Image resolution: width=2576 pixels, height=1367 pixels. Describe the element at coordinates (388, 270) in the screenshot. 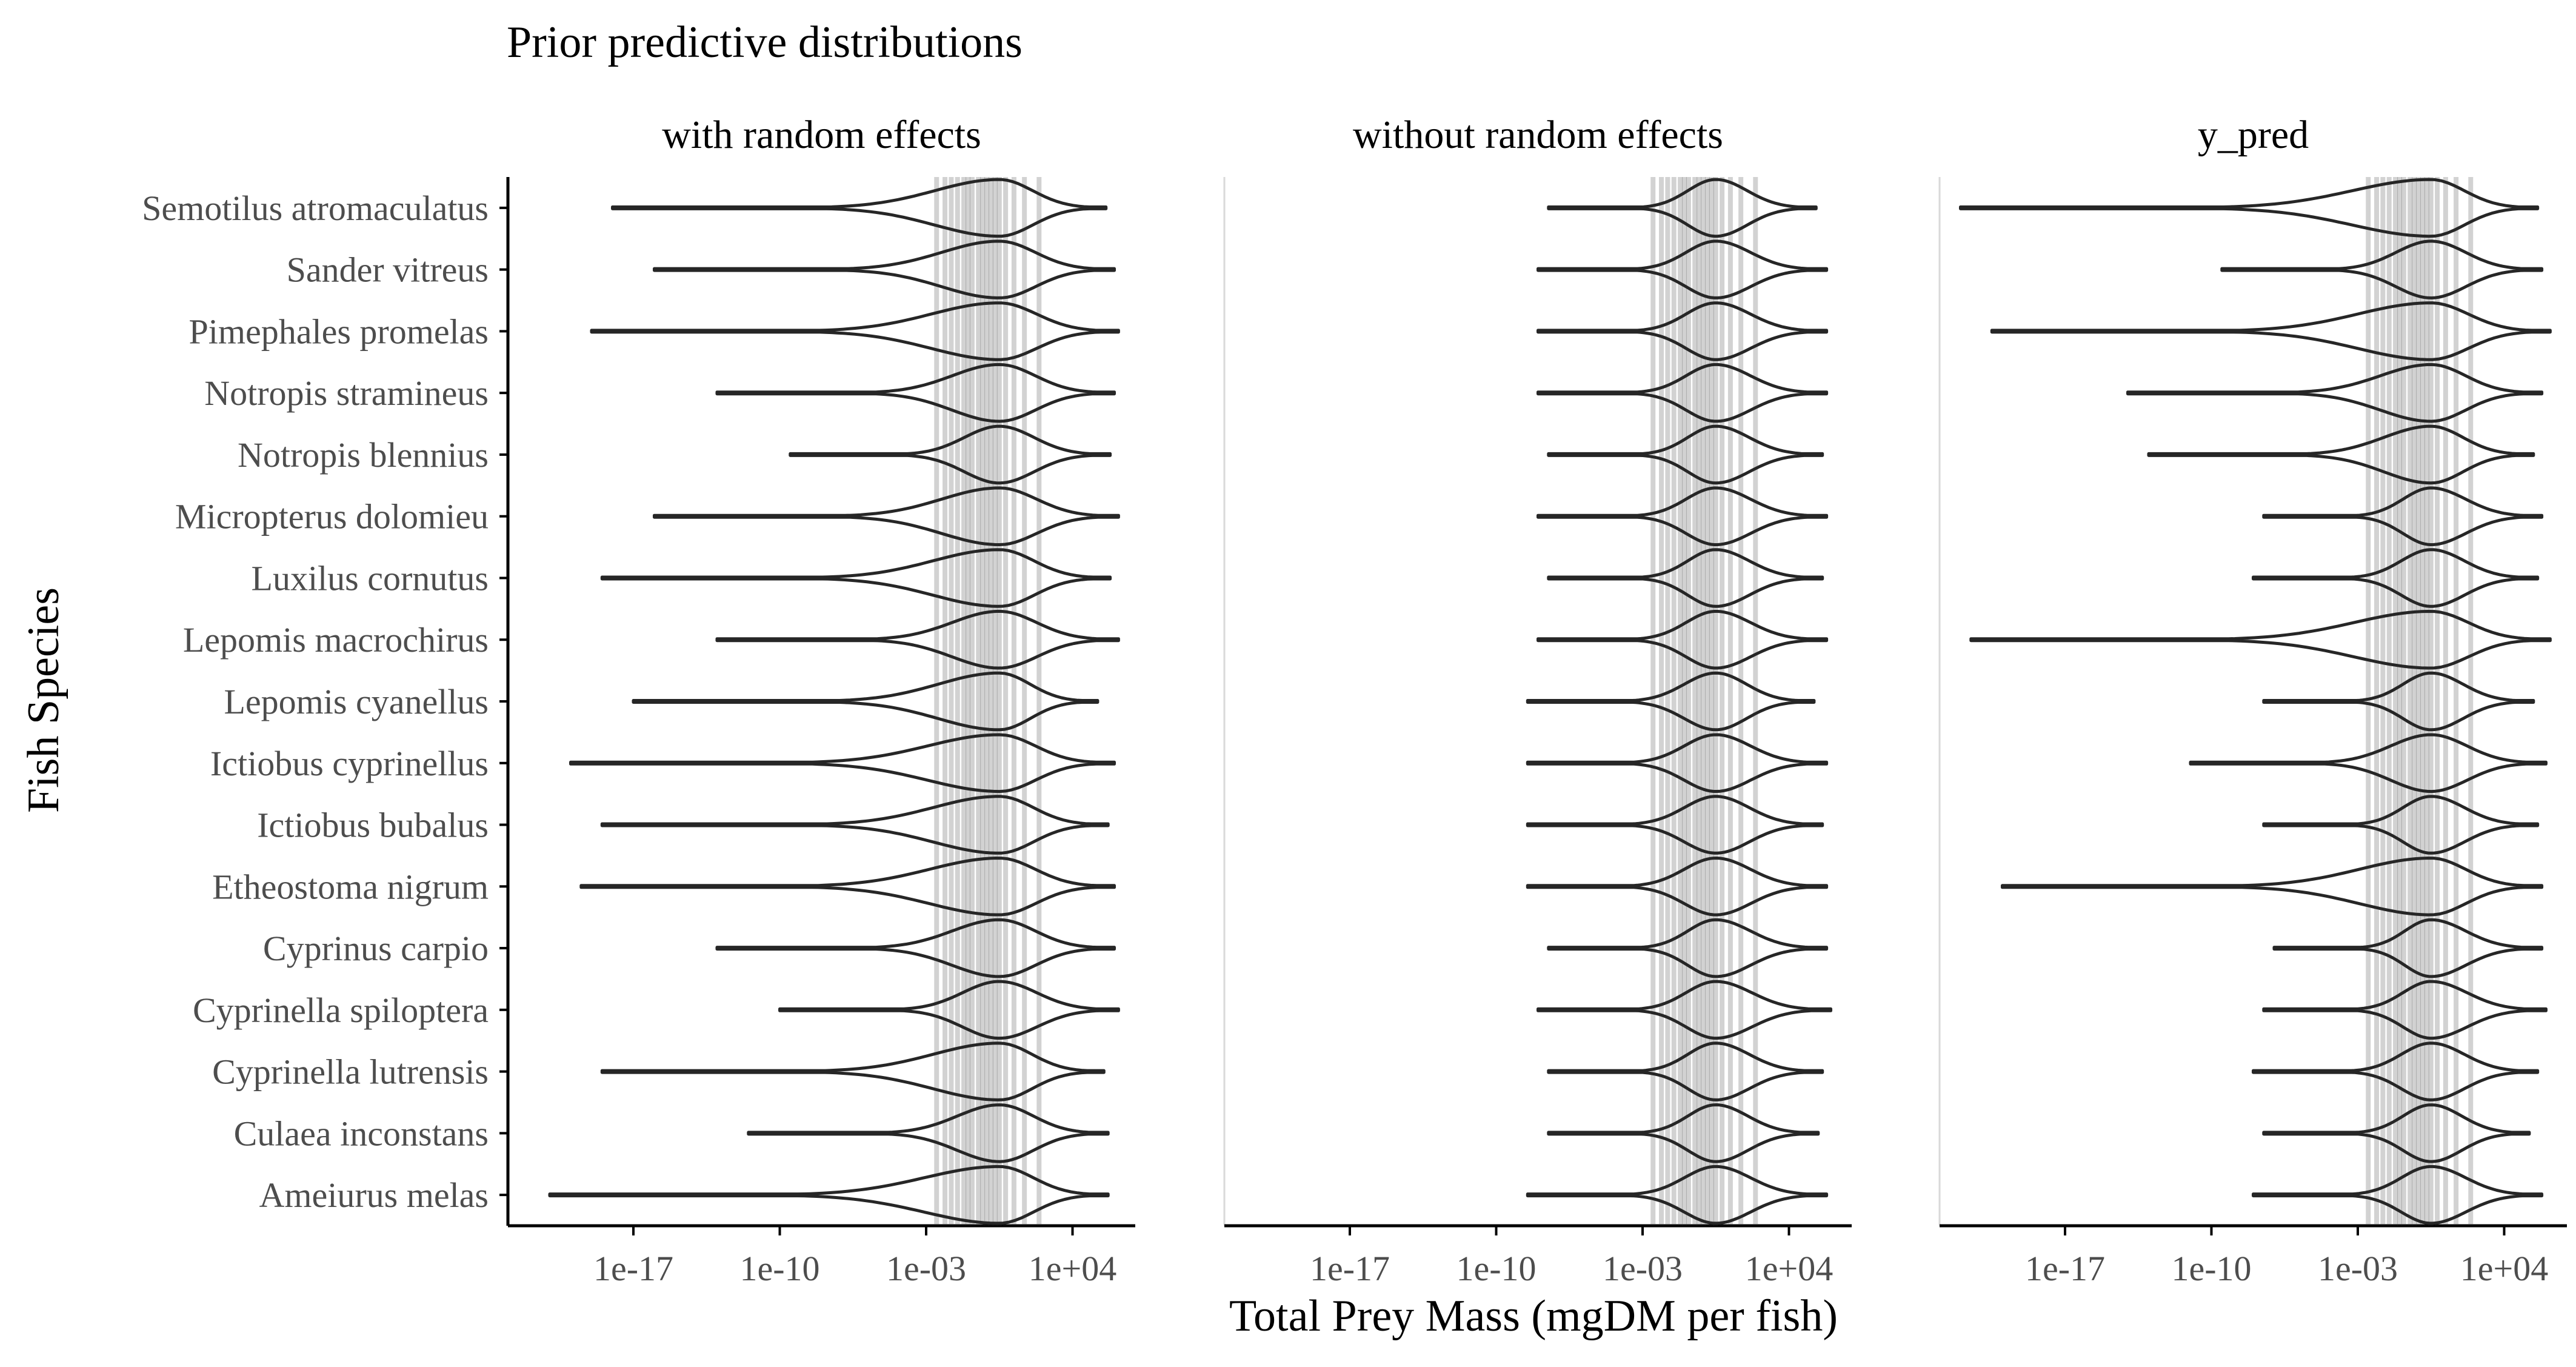

I see `y-tick-label: Sander vitreus` at that location.